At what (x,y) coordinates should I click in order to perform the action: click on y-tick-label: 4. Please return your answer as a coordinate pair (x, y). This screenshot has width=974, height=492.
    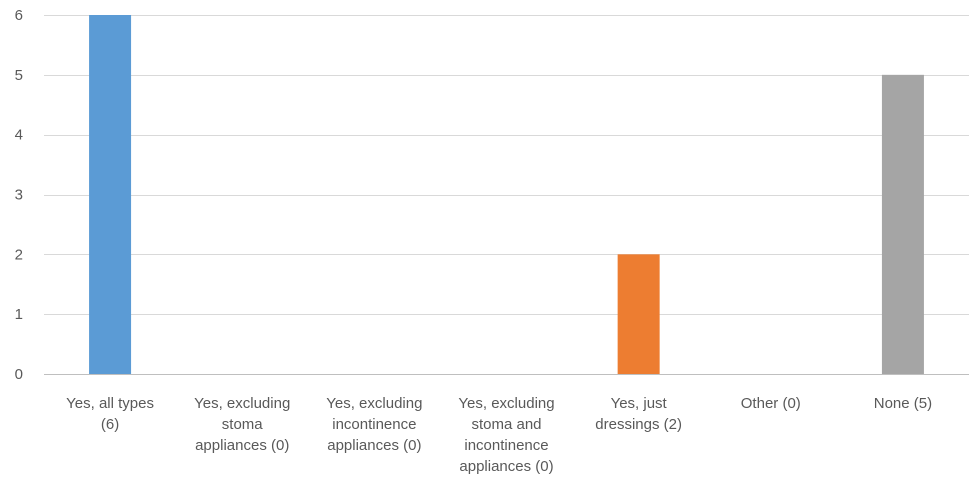
    Looking at the image, I should click on (19, 135).